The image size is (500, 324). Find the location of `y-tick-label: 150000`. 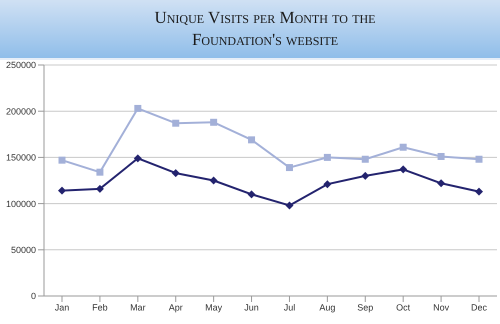

y-tick-label: 150000 is located at coordinates (21, 157).